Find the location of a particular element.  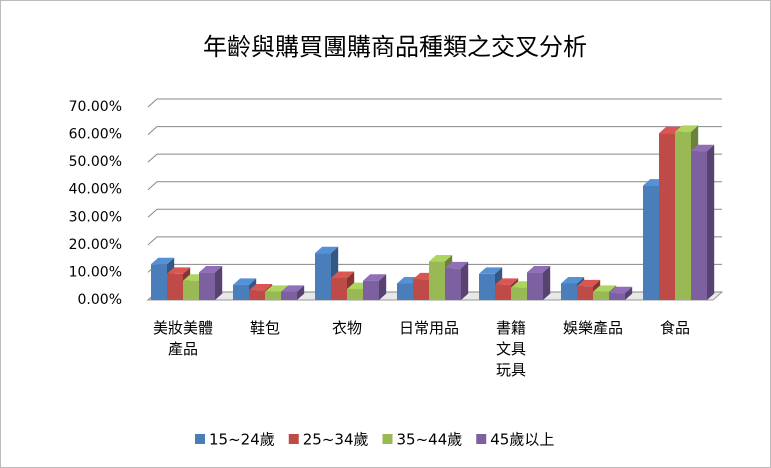

legend-label: 15~24歲 is located at coordinates (242, 440).